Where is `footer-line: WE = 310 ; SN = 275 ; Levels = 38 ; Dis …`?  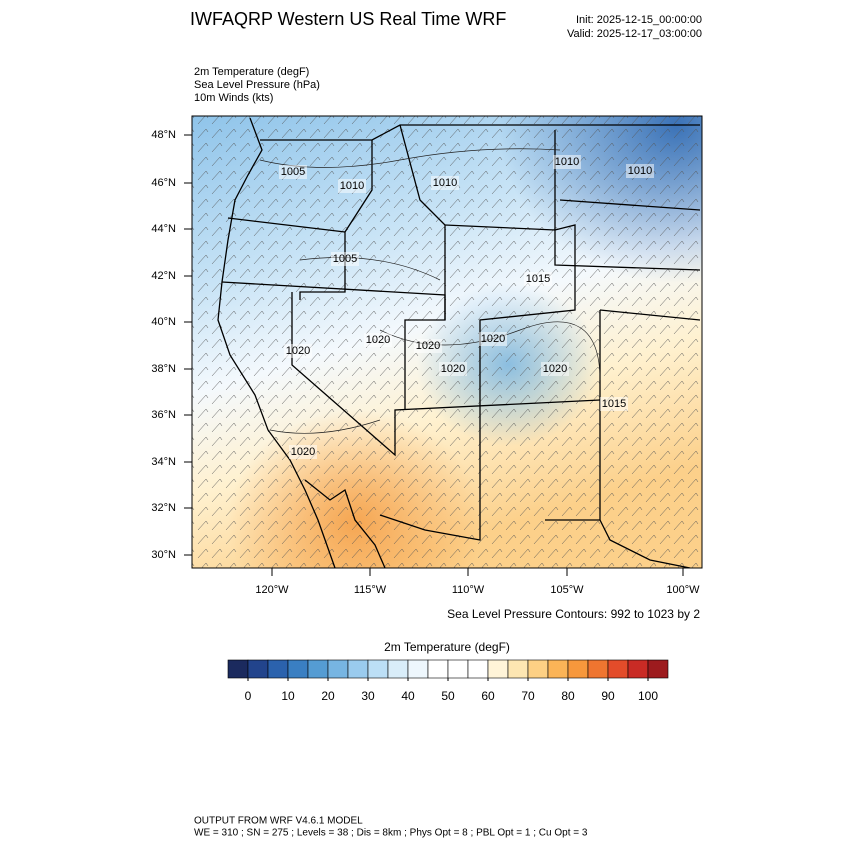 footer-line: WE = 310 ; SN = 275 ; Levels = 38 ; Dis … is located at coordinates (391, 833).